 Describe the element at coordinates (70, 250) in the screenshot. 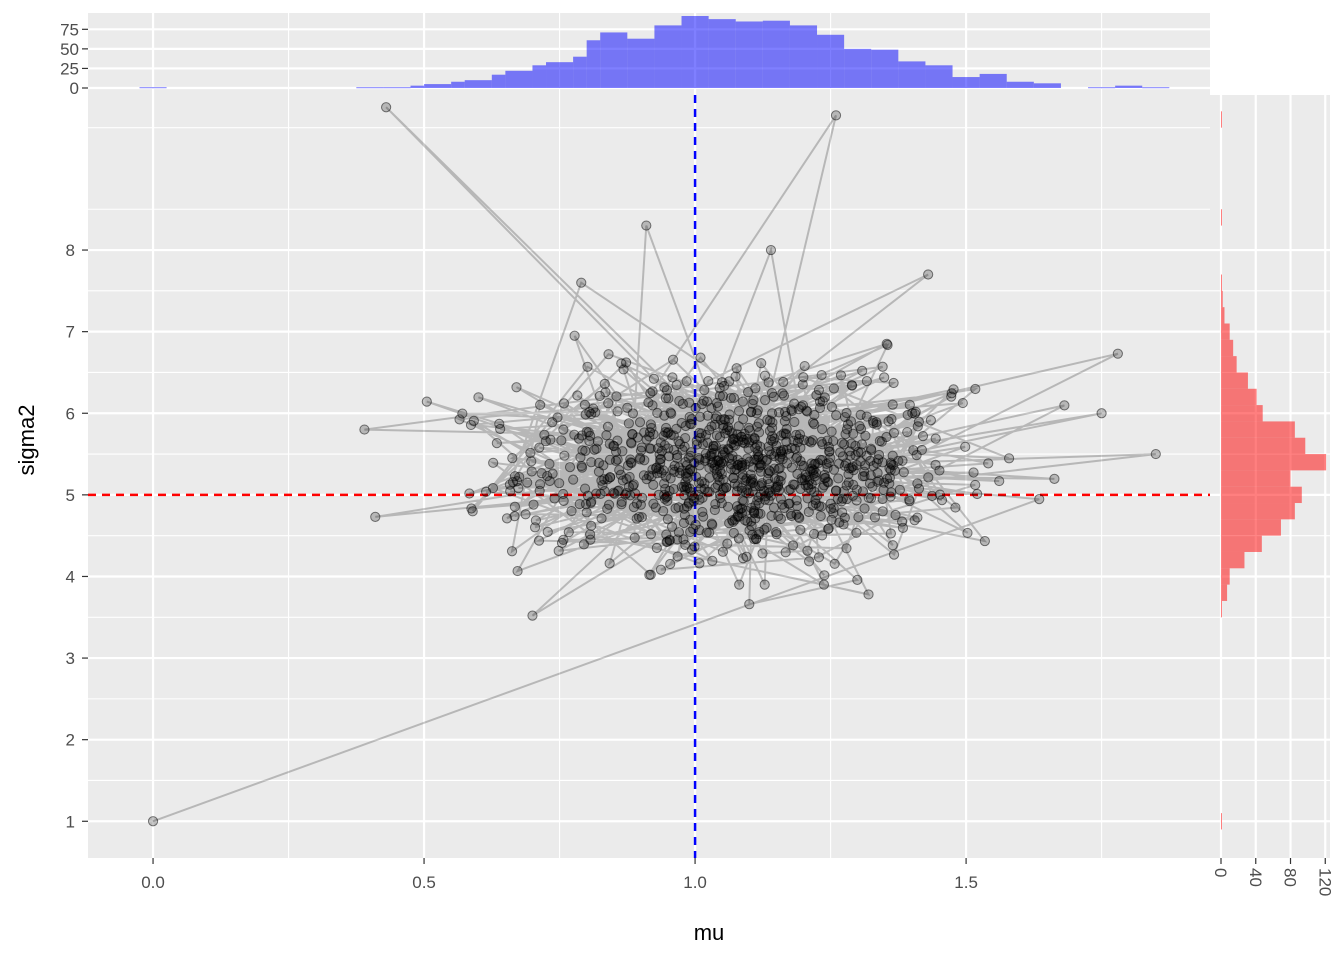

I see `y-tick-label: 8` at that location.